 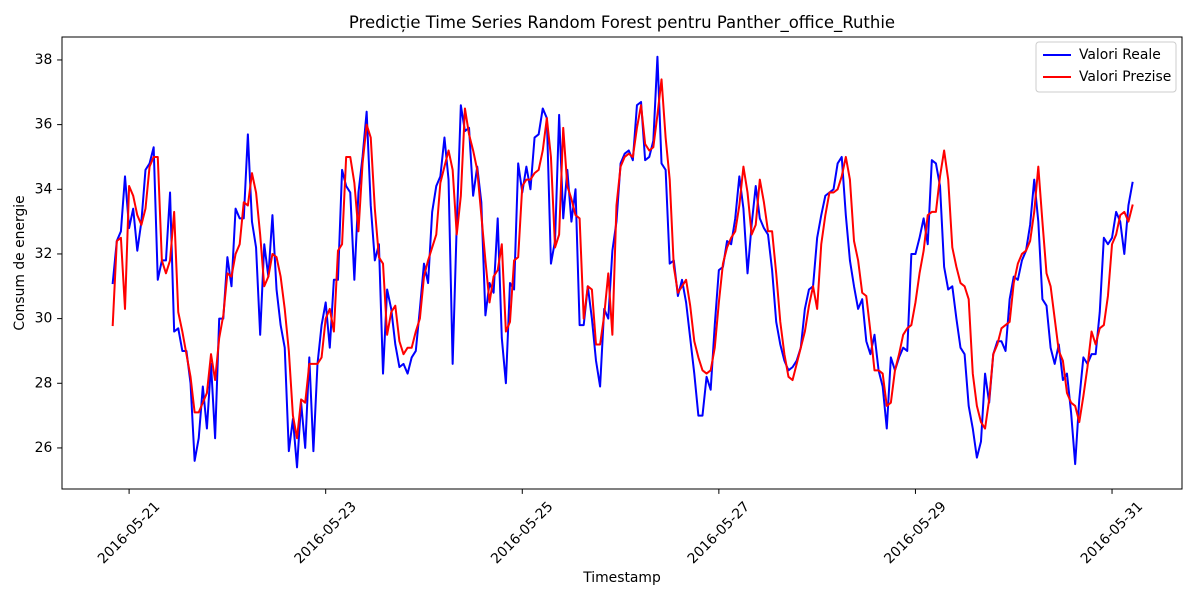 I want to click on legend-entry-valori-reale: Valori Reale, so click(x=1102, y=55).